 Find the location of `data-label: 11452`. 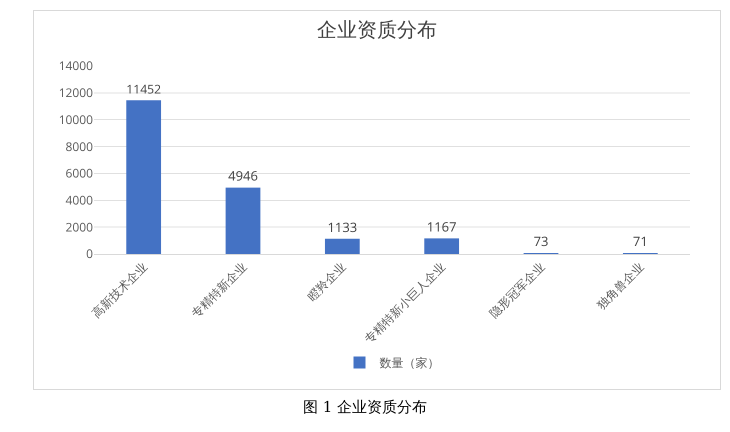

data-label: 11452 is located at coordinates (144, 89).